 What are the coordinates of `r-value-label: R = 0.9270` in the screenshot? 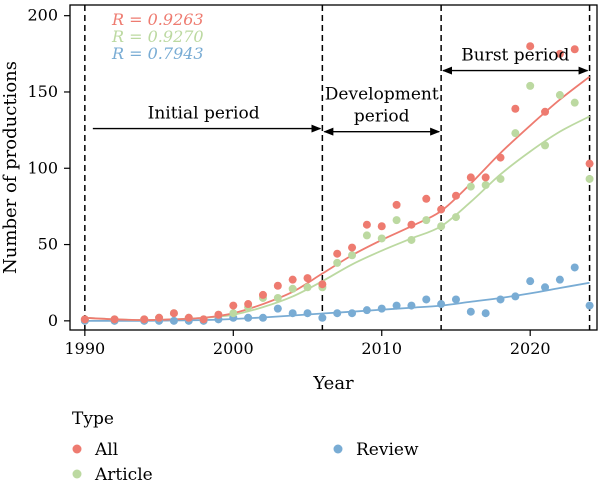 It's located at (157, 36).